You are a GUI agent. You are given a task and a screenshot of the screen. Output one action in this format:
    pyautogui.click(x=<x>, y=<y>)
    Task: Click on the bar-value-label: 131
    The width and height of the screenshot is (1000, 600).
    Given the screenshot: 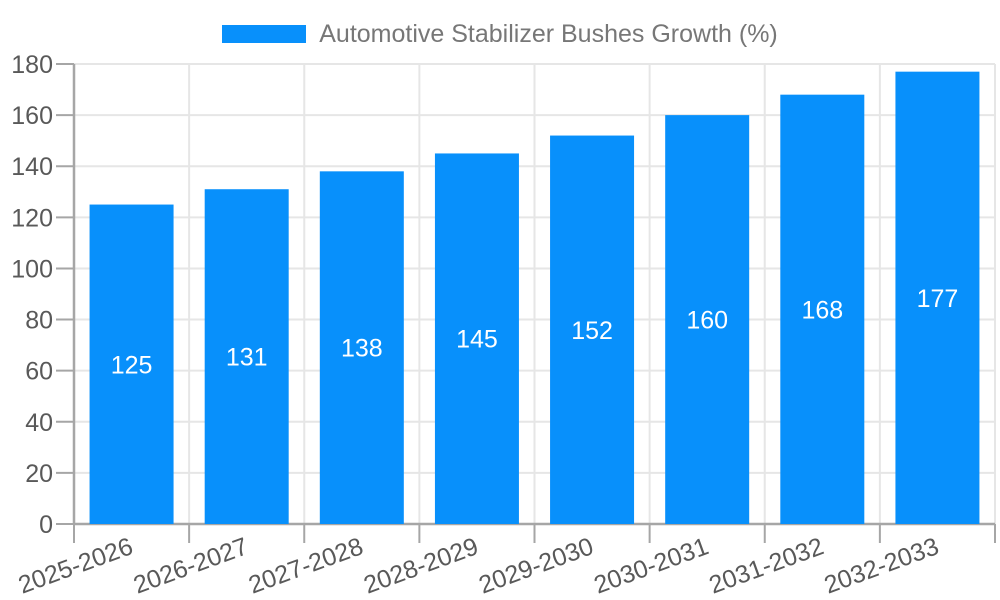 What is the action you would take?
    pyautogui.click(x=247, y=358)
    